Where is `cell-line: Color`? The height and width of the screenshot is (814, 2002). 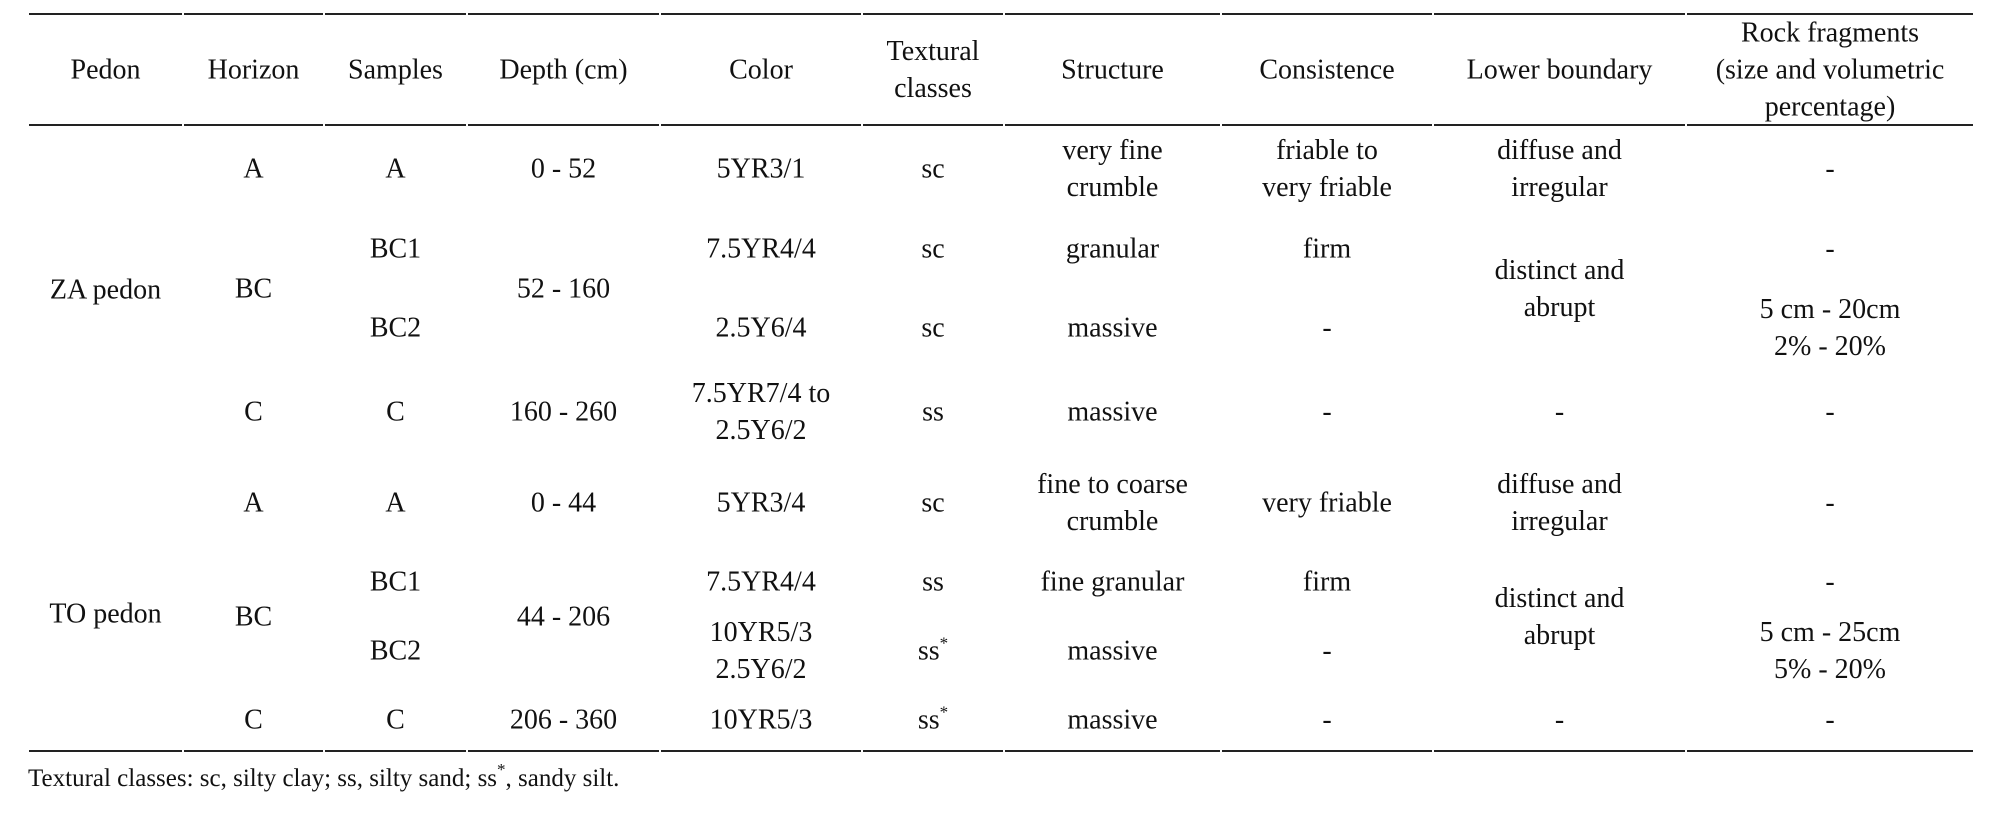 cell-line: Color is located at coordinates (761, 70).